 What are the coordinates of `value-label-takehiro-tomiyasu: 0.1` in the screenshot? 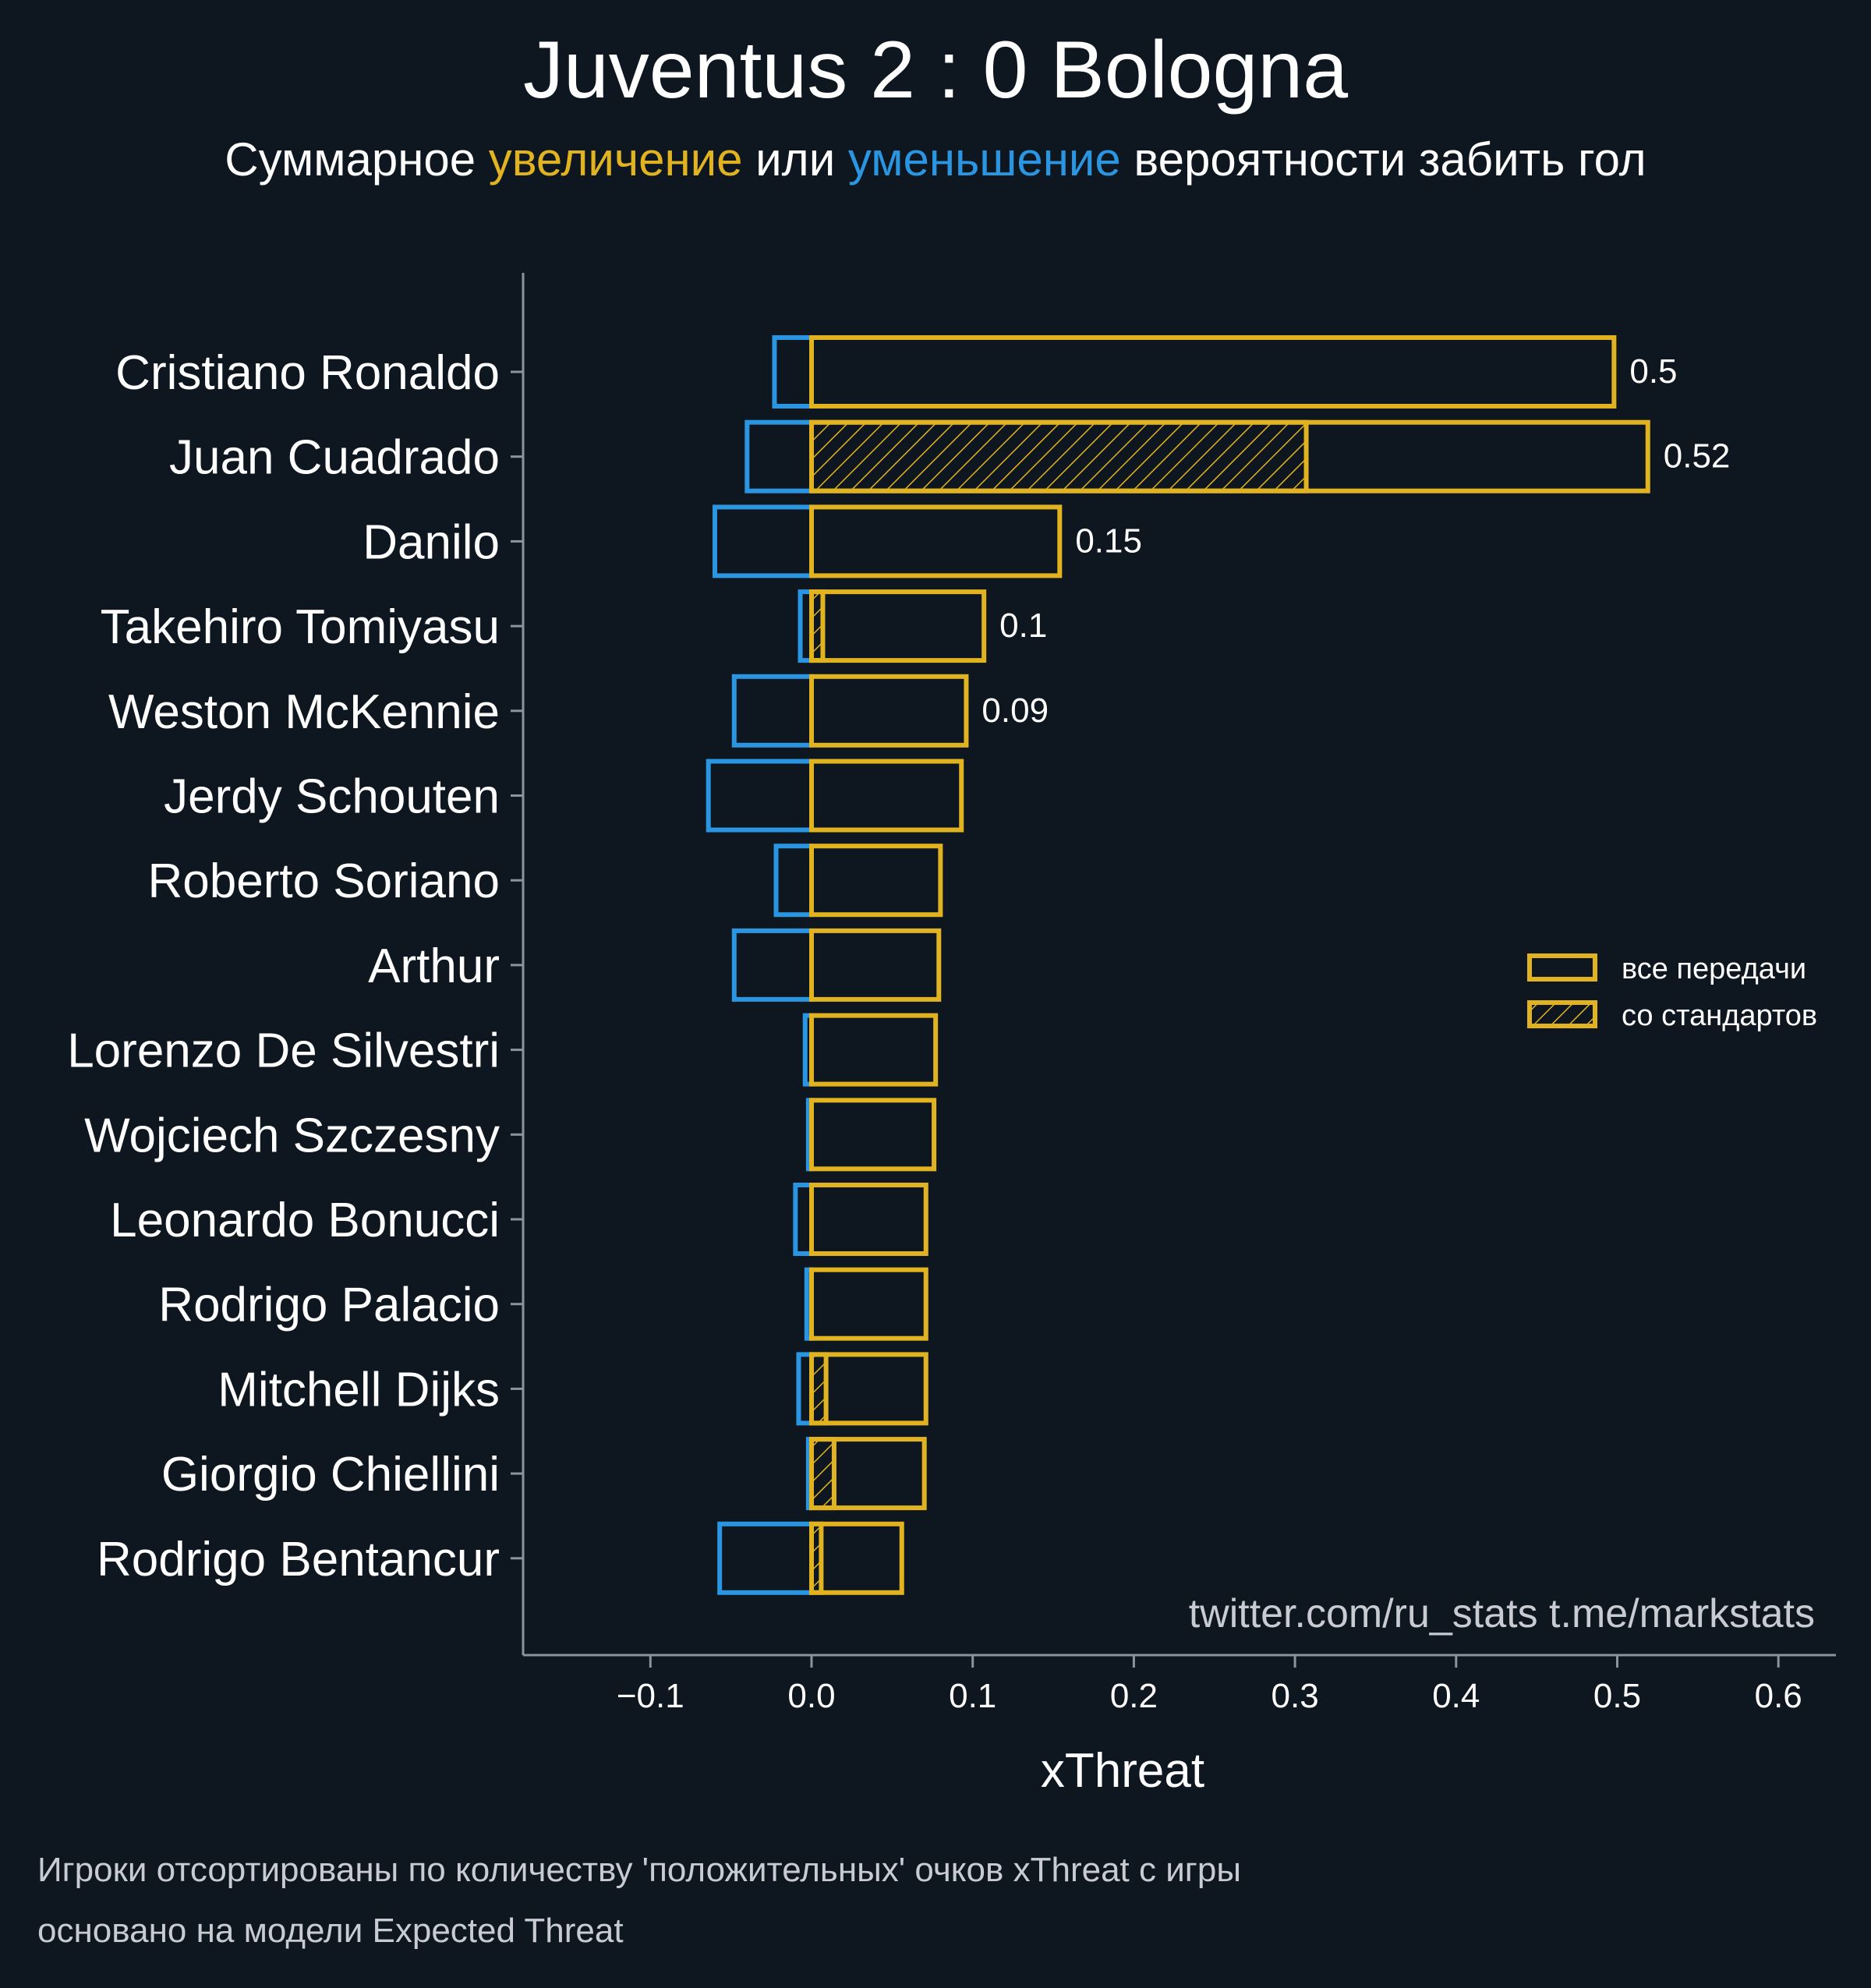 It's located at (1023, 626).